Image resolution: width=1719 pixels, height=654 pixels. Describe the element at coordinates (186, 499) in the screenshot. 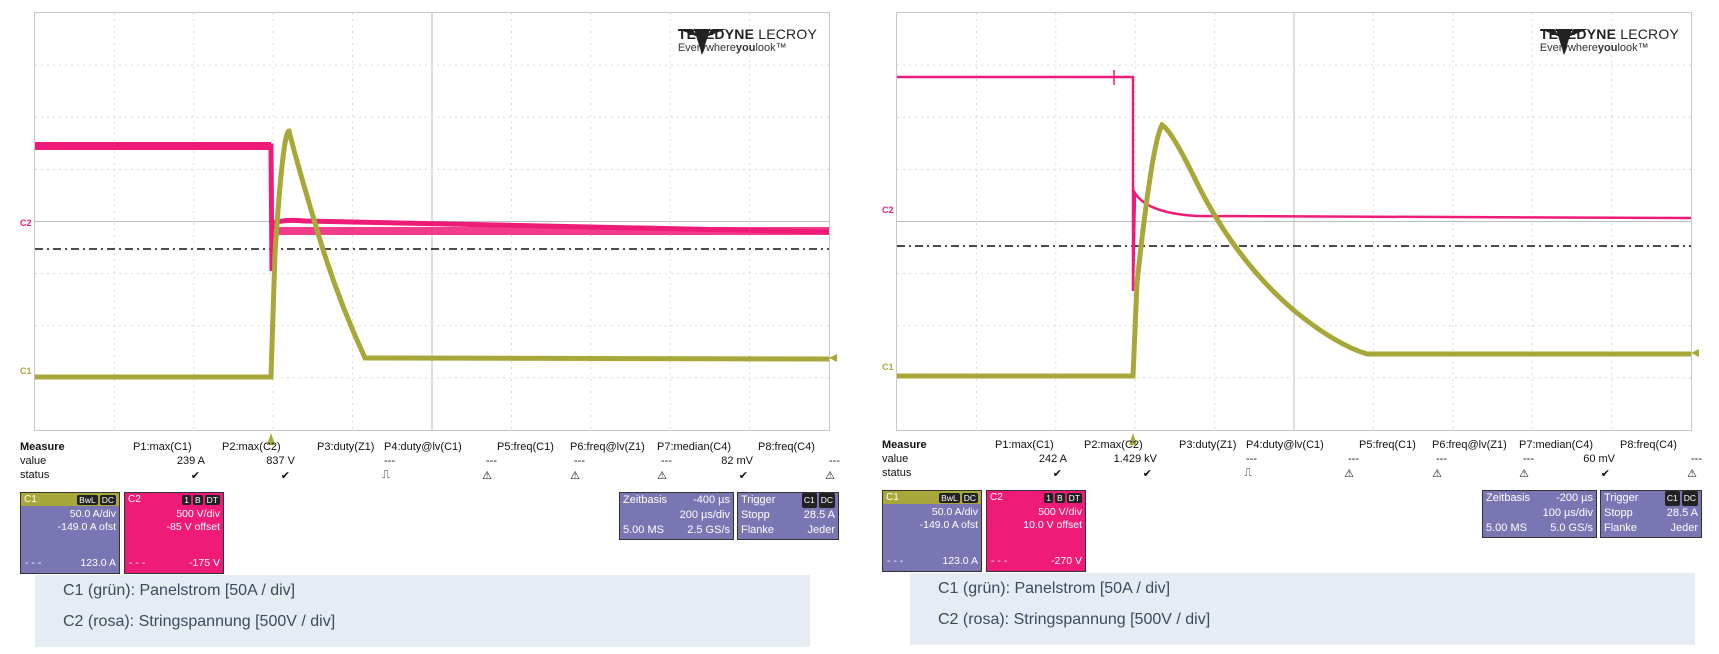

I see `c2-tag: 1` at that location.